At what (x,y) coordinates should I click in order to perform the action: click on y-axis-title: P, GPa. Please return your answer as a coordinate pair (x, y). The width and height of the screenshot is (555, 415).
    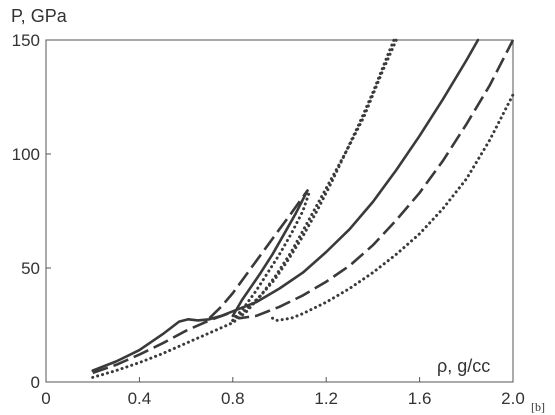
    Looking at the image, I should click on (39, 16).